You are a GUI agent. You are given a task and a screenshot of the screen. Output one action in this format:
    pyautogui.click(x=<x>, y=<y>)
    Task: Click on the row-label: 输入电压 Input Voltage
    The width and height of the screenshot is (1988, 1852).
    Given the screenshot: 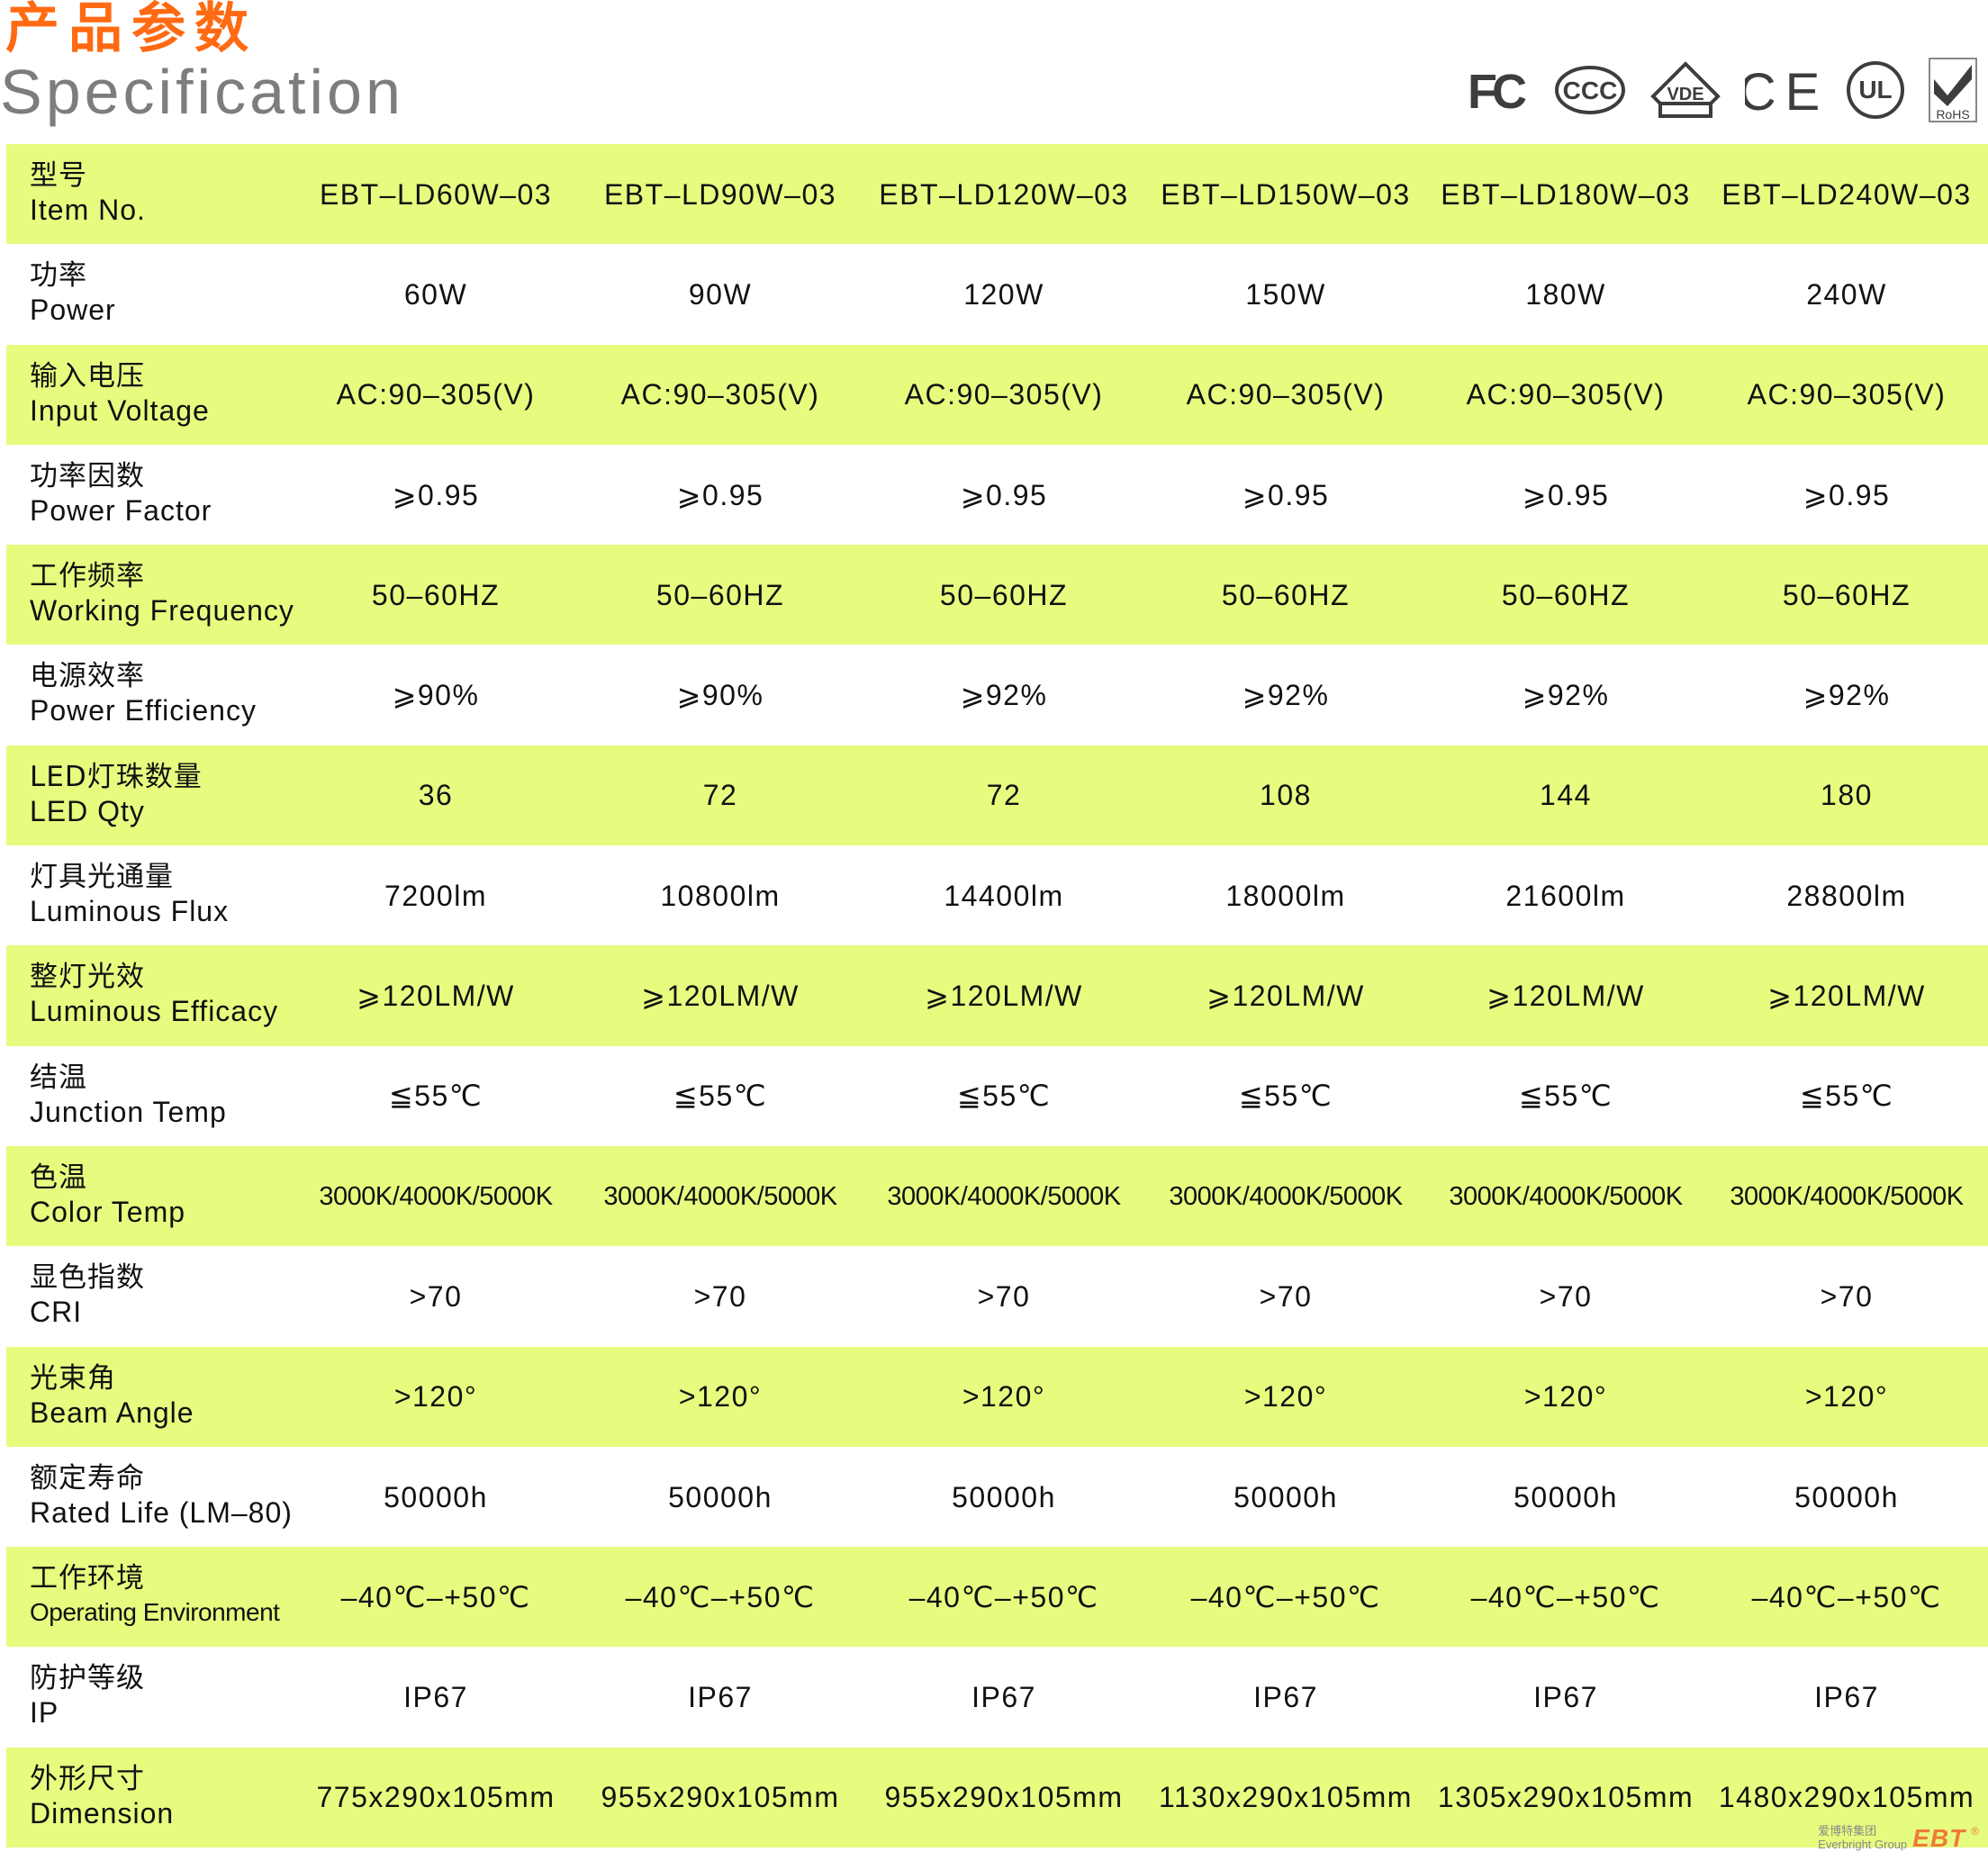 What is the action you would take?
    pyautogui.click(x=120, y=393)
    